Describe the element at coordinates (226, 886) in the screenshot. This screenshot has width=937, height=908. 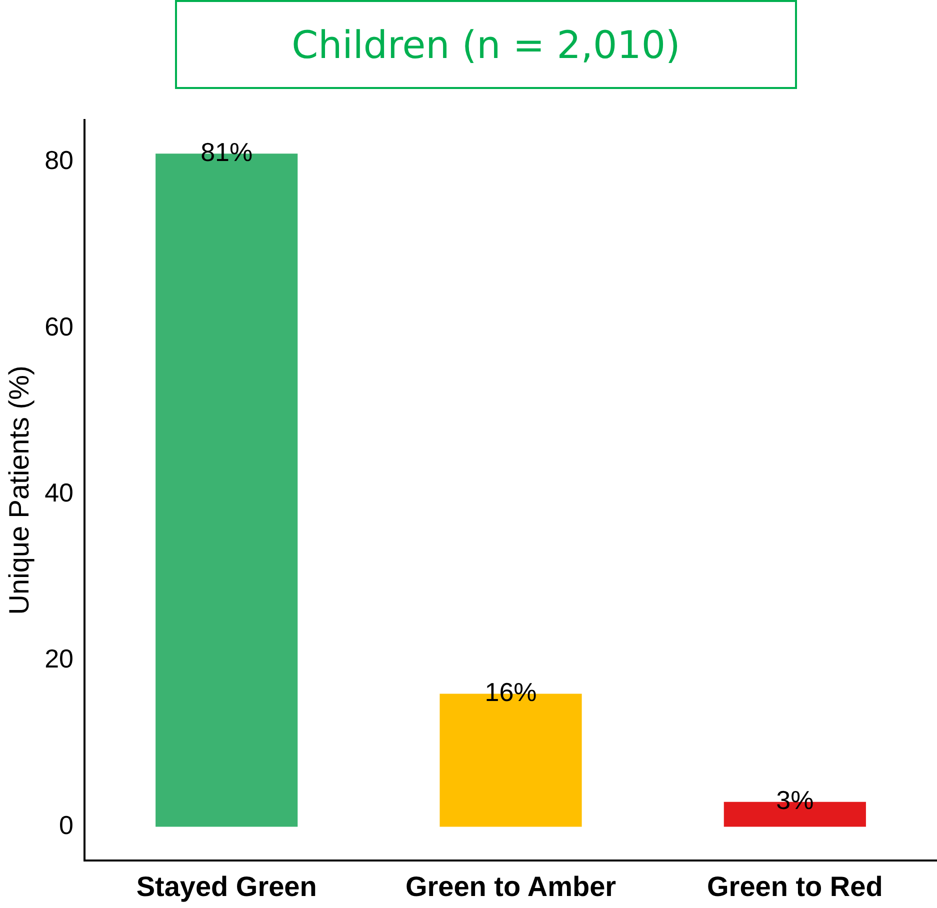
I see `x-tick-label: Stayed Green` at that location.